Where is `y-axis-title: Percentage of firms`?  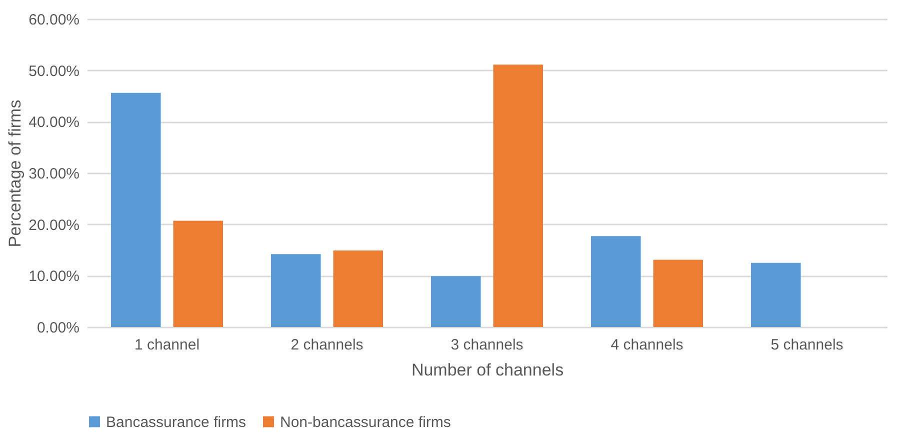
y-axis-title: Percentage of firms is located at coordinates (15, 174).